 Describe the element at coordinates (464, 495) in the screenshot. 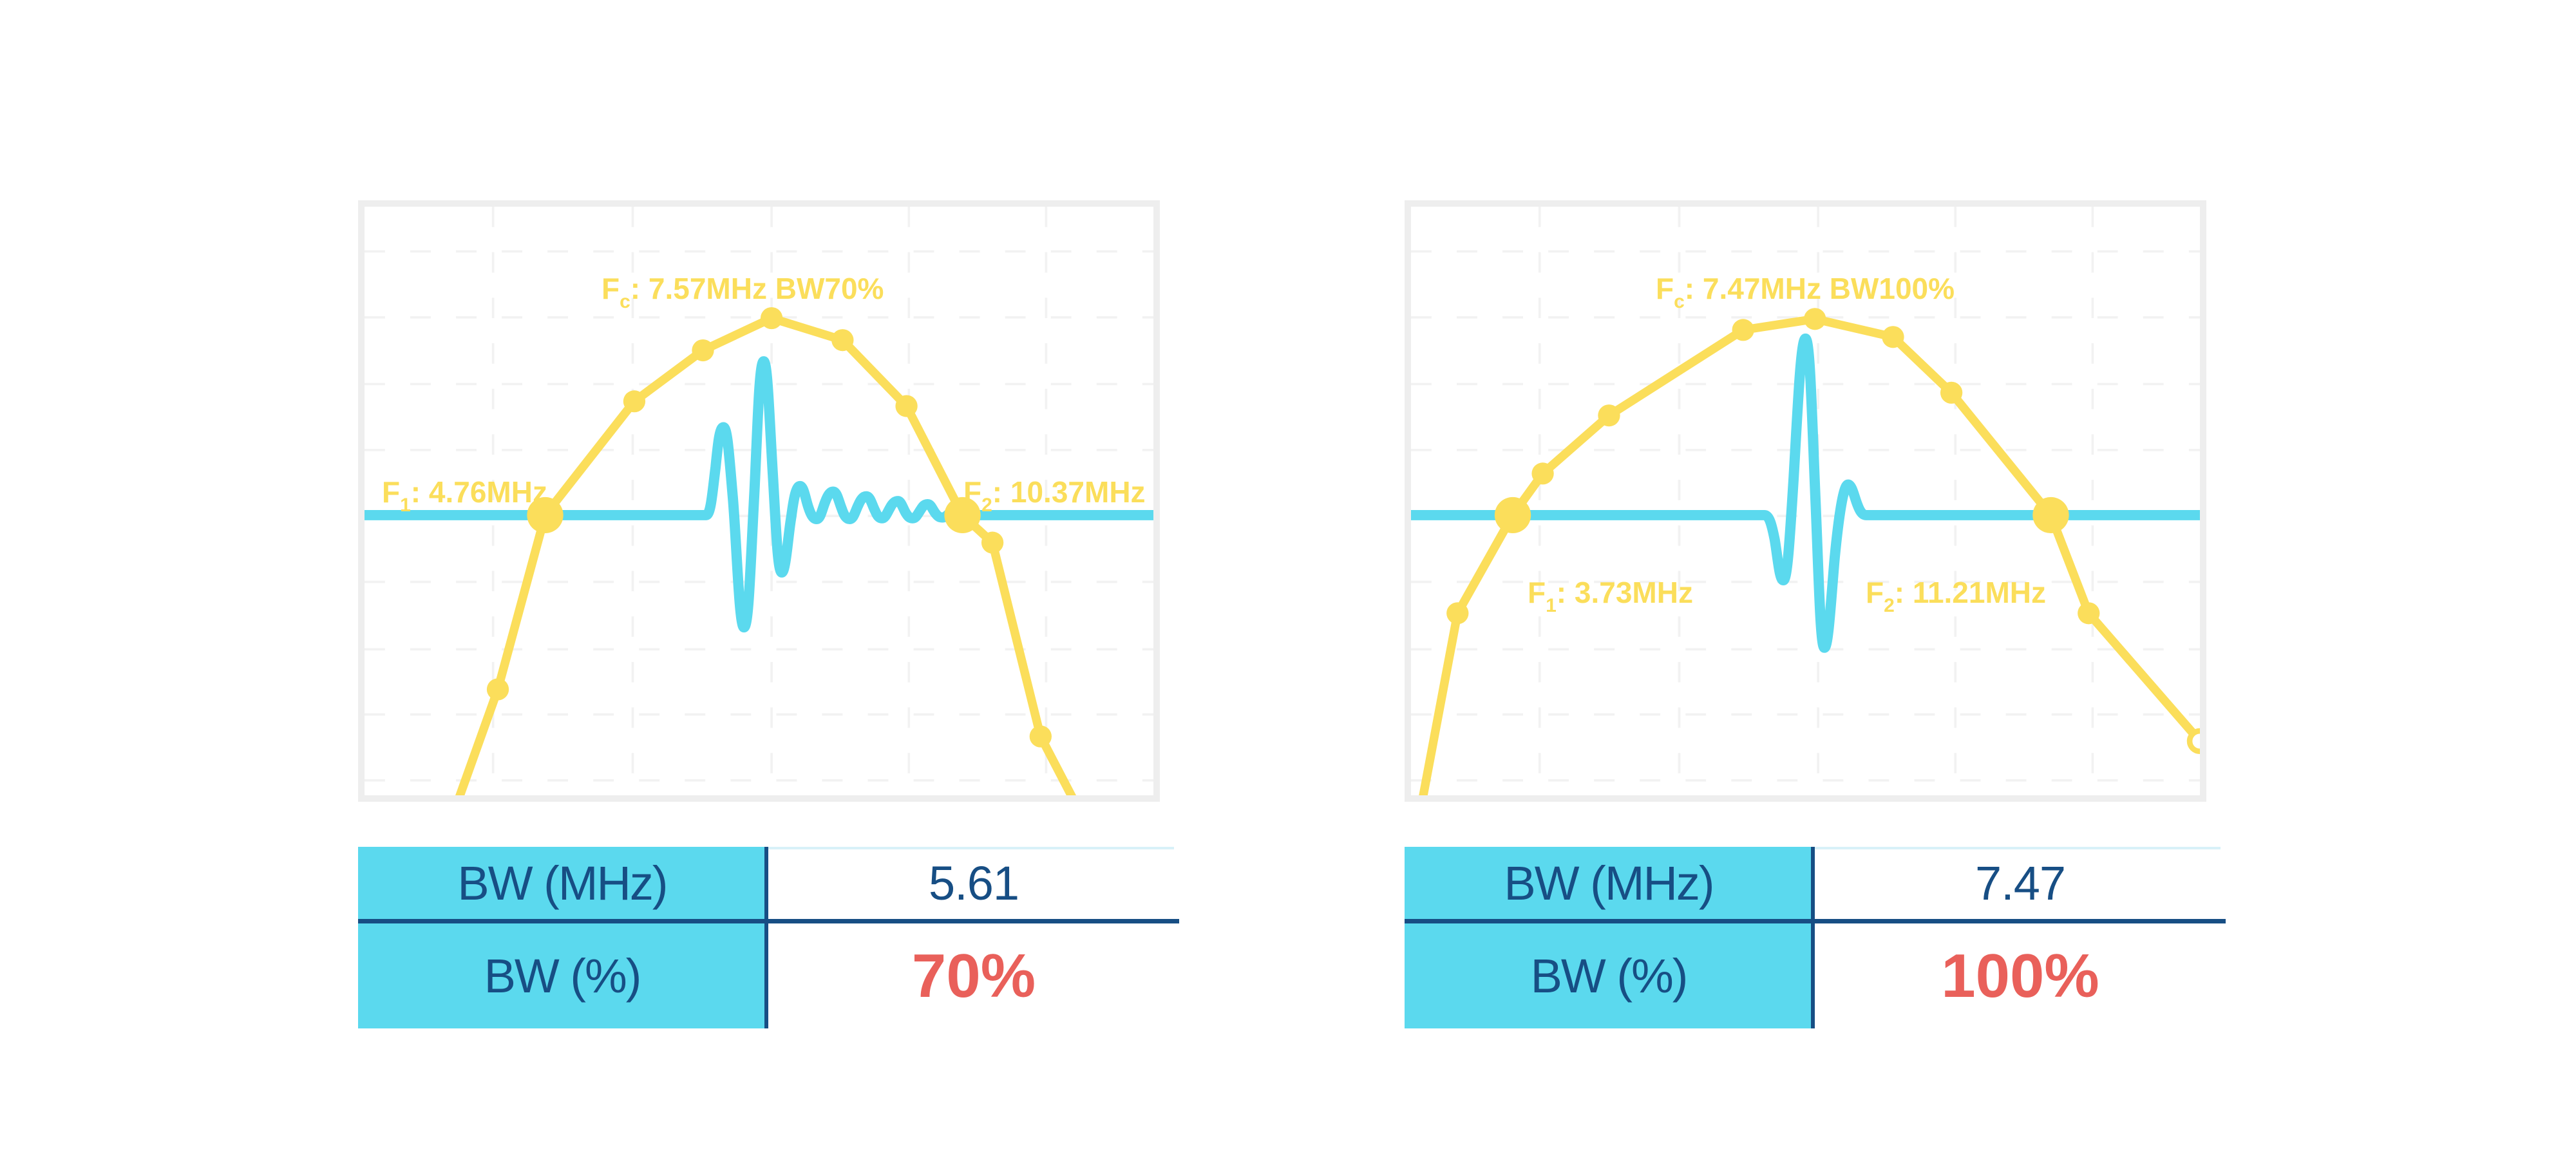

I see `f1-annotation: F1: 4.76MHz` at that location.